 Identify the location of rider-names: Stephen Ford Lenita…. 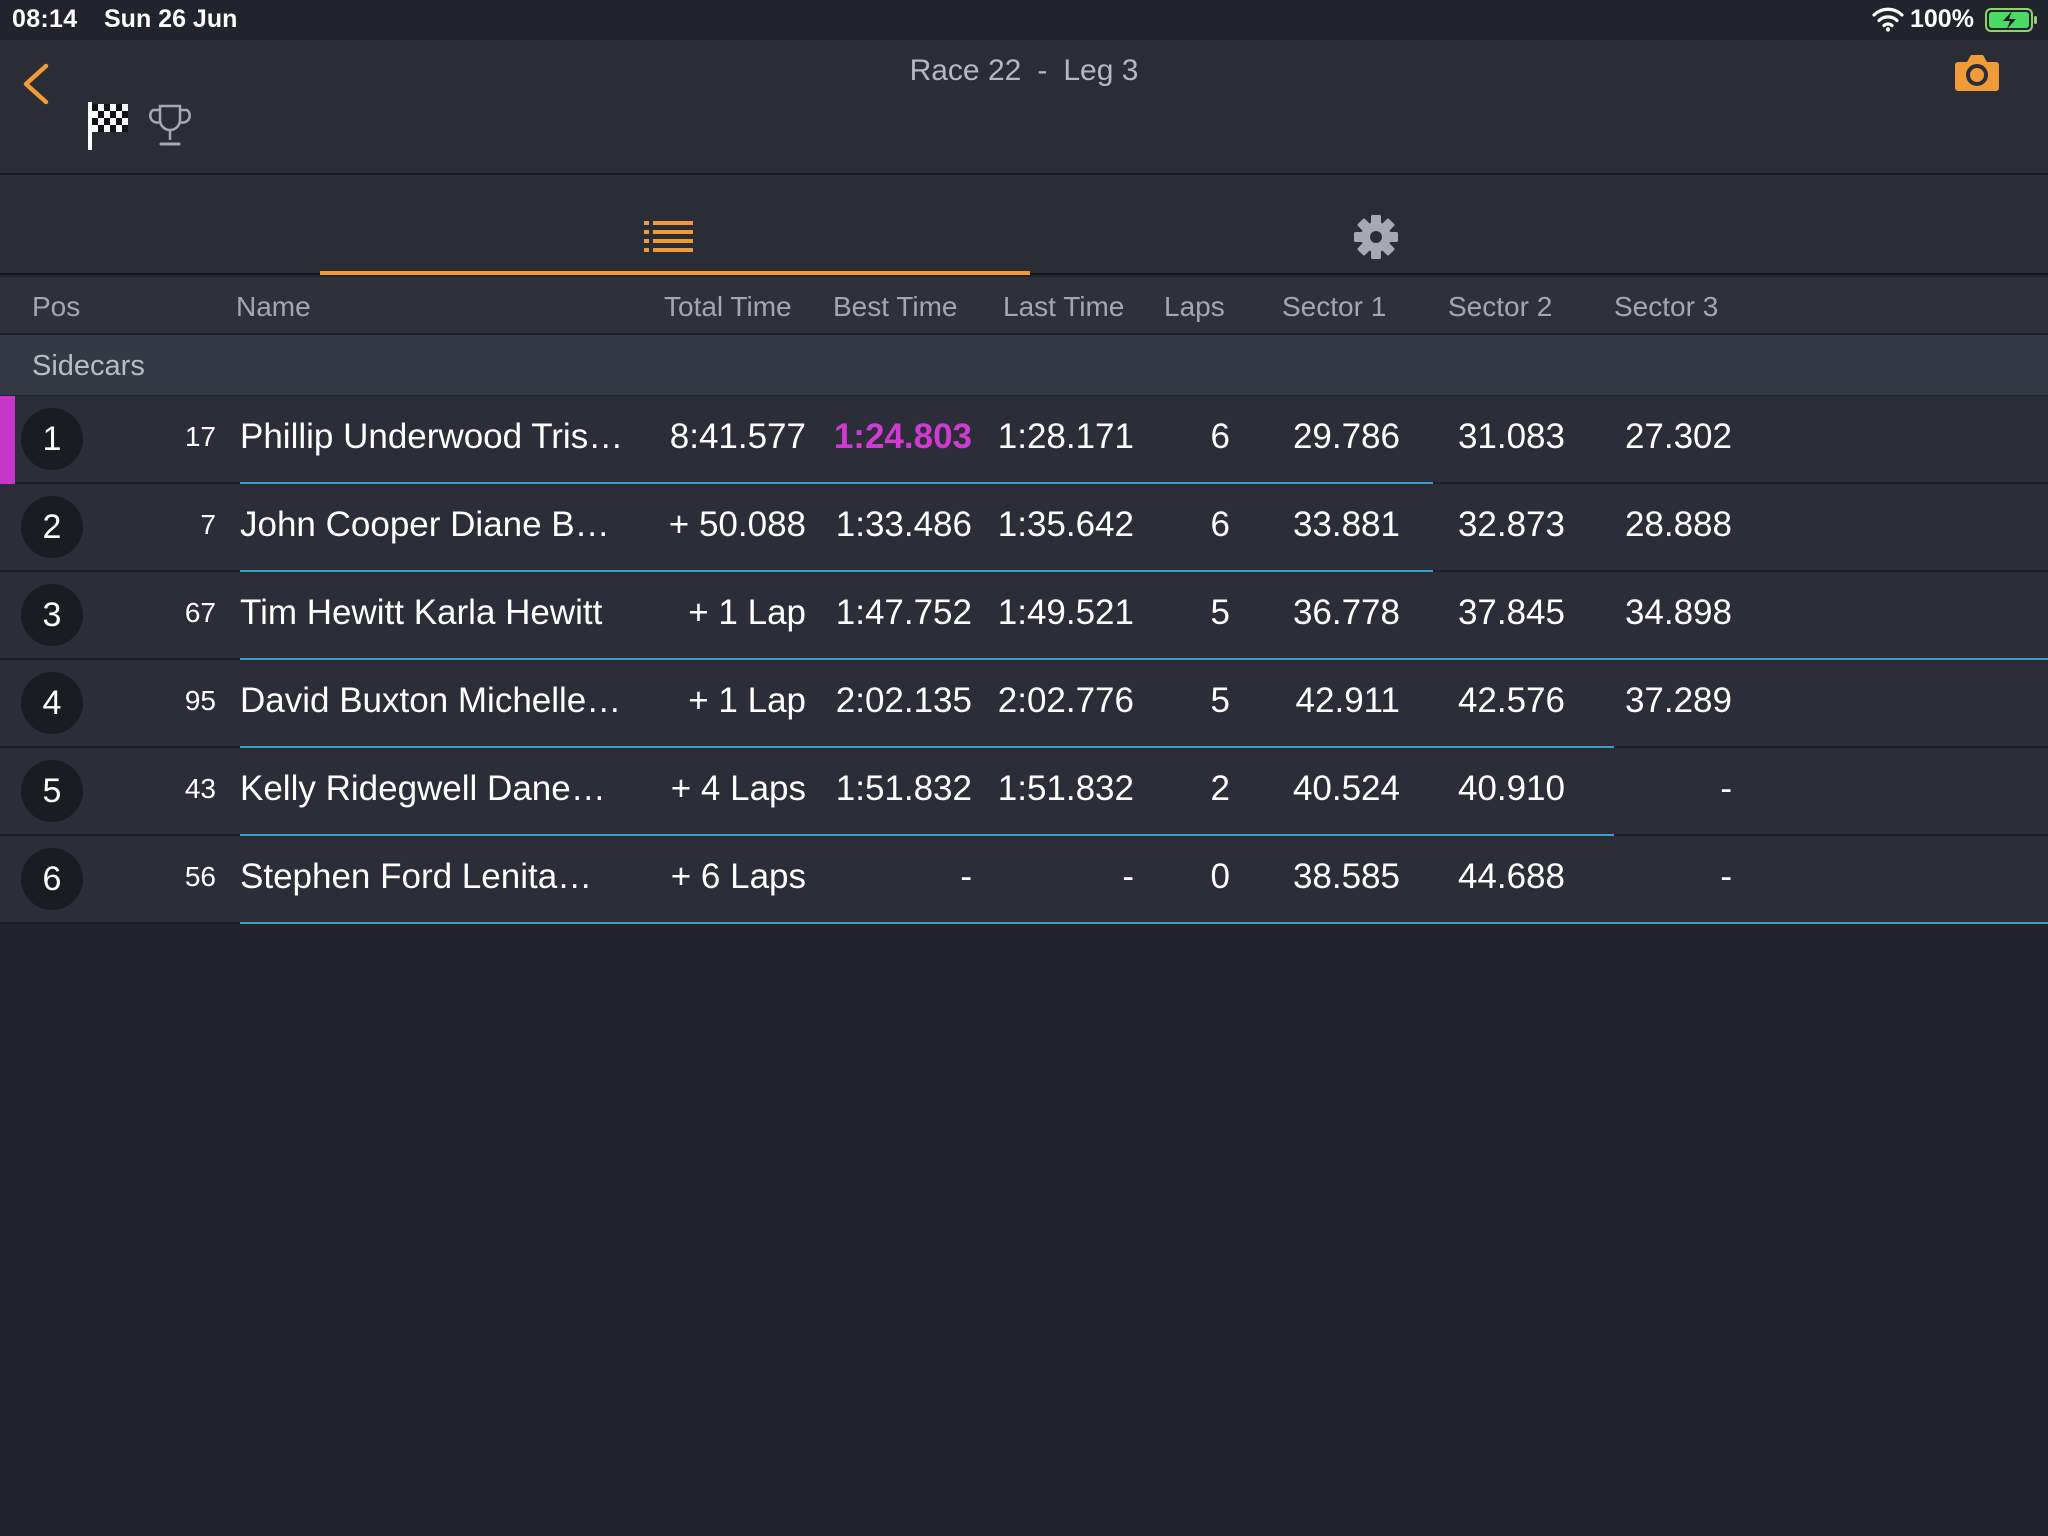
(416, 876).